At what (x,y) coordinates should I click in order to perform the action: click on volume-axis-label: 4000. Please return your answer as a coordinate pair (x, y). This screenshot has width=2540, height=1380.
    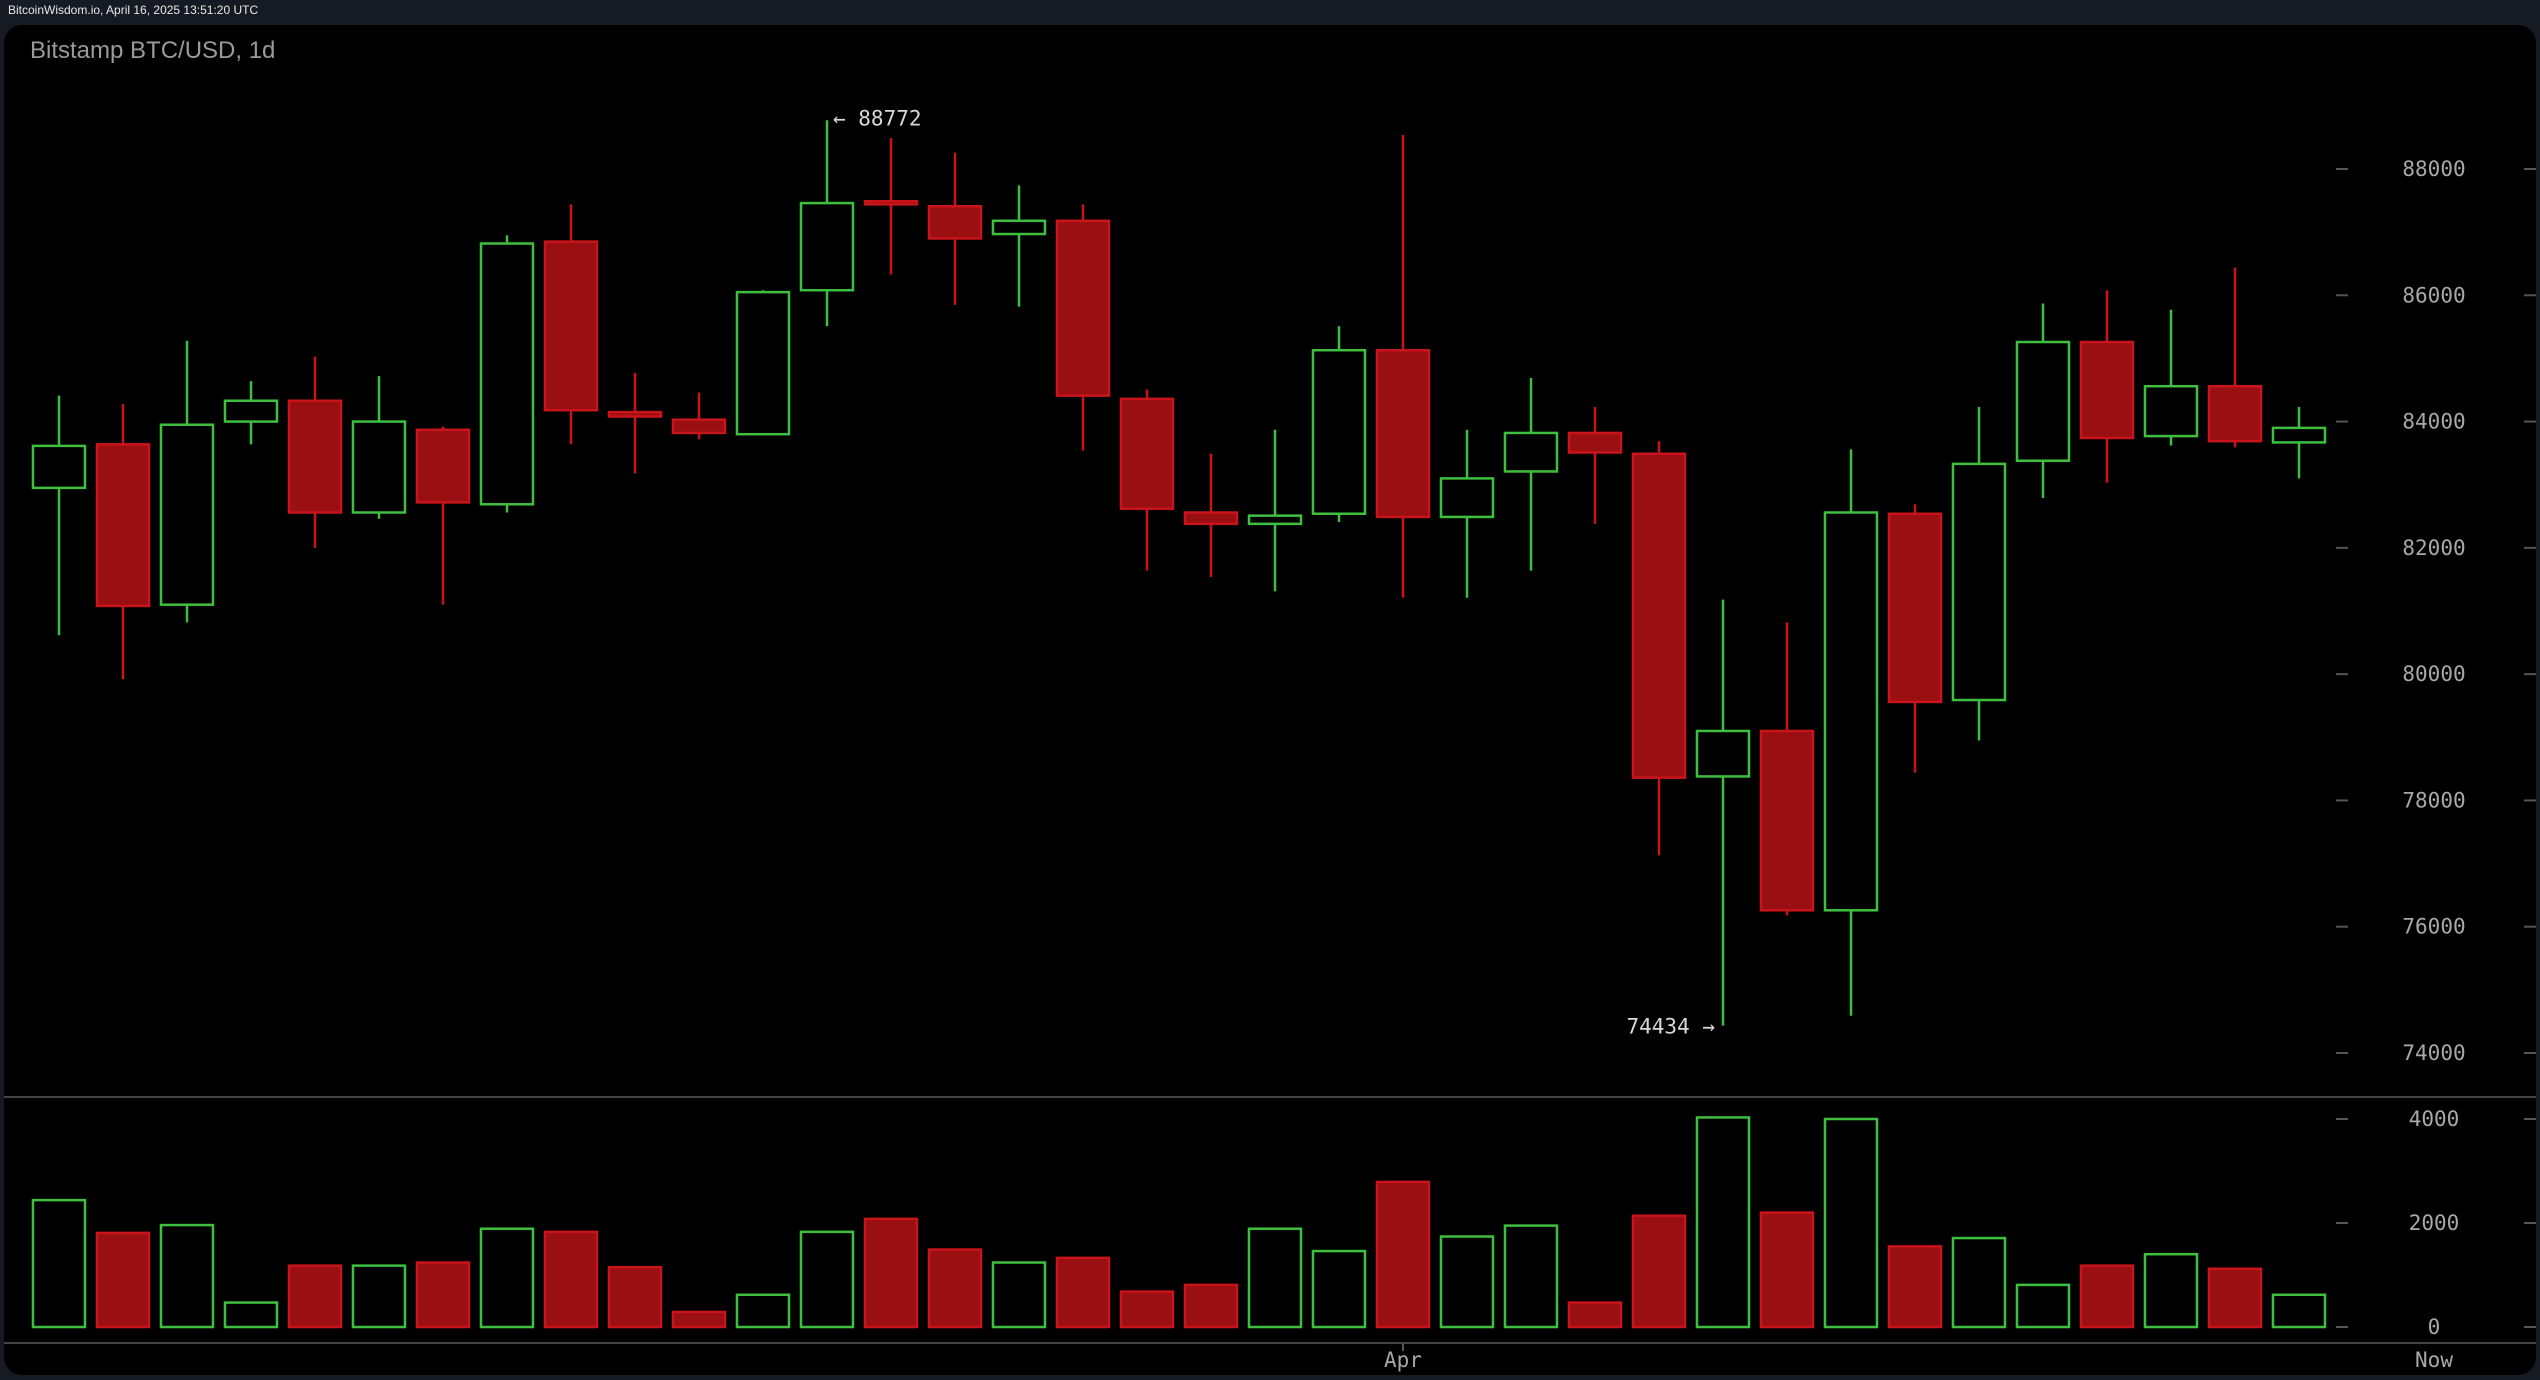
    Looking at the image, I should click on (2434, 1119).